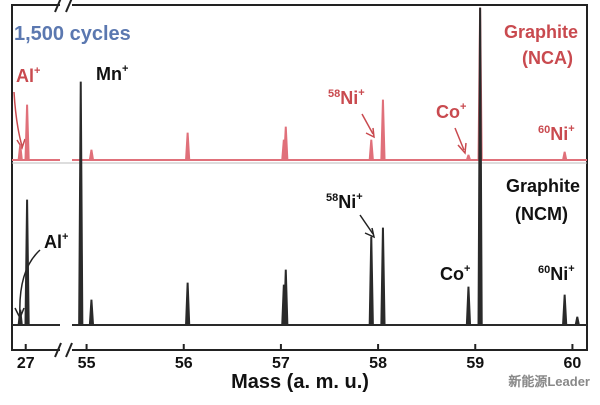 The image size is (600, 405). Describe the element at coordinates (109, 74) in the screenshot. I see `annotation-ion: Mn` at that location.